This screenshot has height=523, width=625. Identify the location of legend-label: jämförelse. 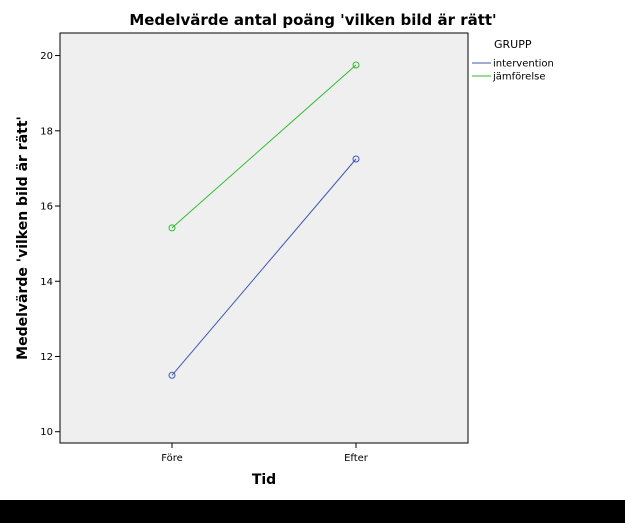
(518, 77).